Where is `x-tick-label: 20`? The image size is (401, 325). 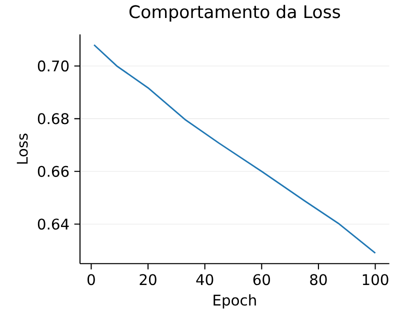 x-tick-label: 20 is located at coordinates (148, 280).